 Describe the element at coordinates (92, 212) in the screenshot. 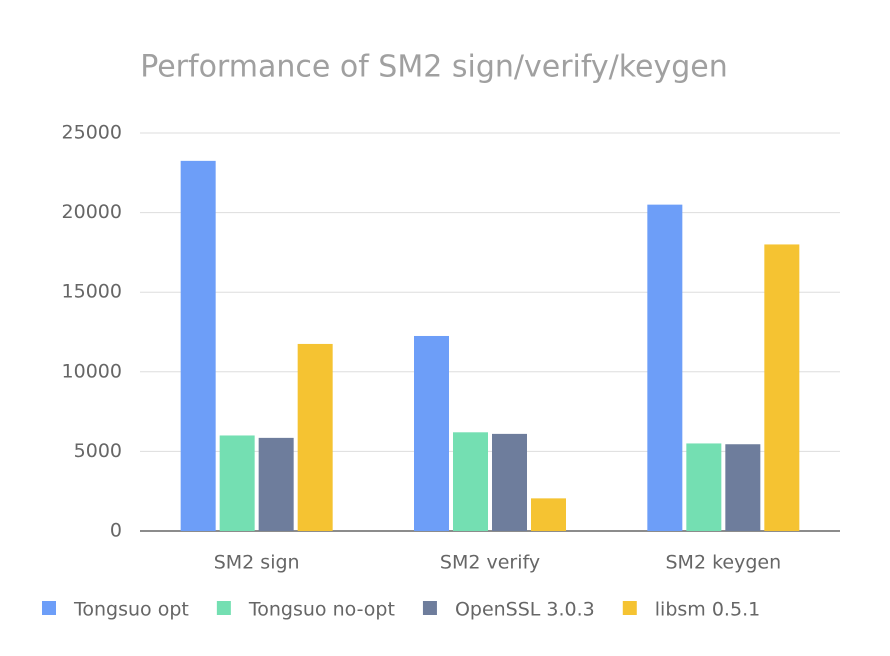

I see `y-tick-label: 20000` at that location.